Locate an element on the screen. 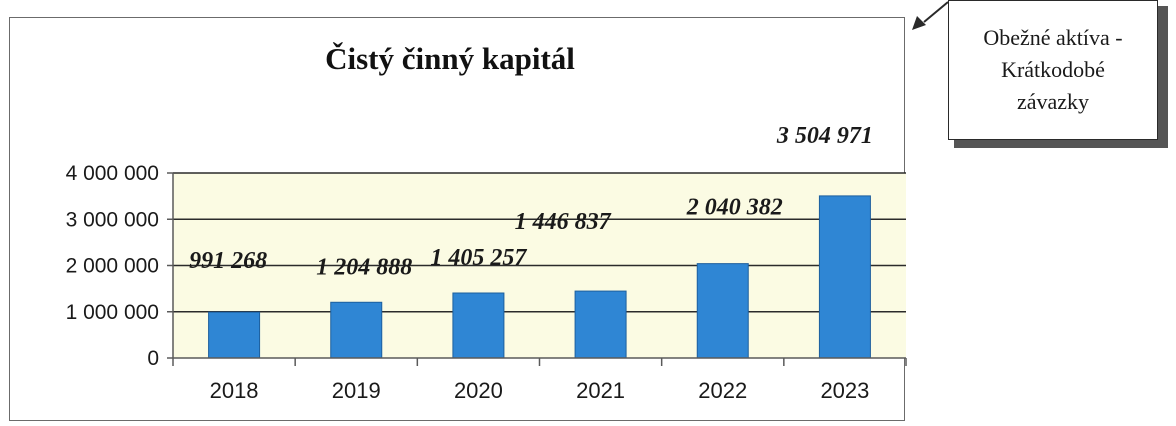 This screenshot has height=426, width=1176. data-label: 1 446 837 is located at coordinates (563, 222).